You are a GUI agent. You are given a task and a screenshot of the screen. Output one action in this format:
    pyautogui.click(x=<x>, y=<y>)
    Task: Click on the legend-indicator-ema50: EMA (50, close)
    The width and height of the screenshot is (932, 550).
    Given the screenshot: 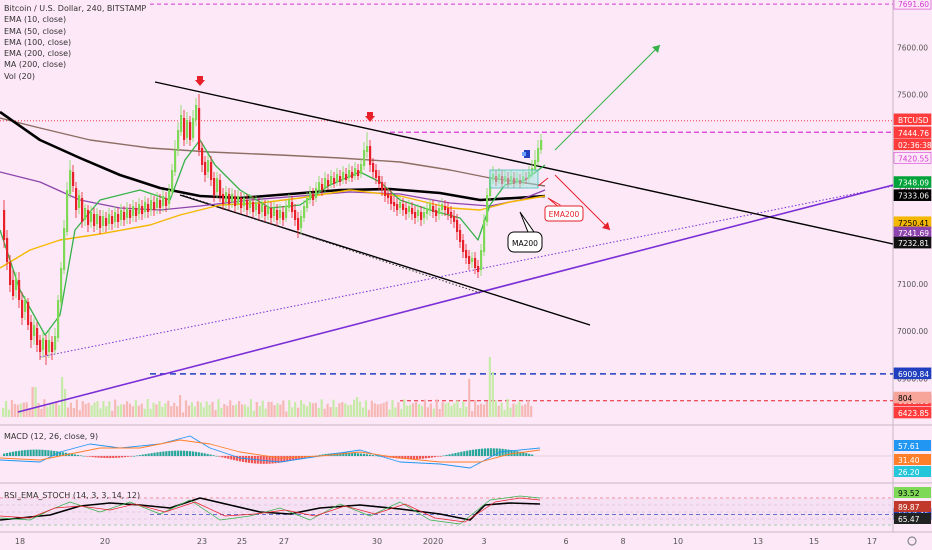 What is the action you would take?
    pyautogui.click(x=35, y=31)
    